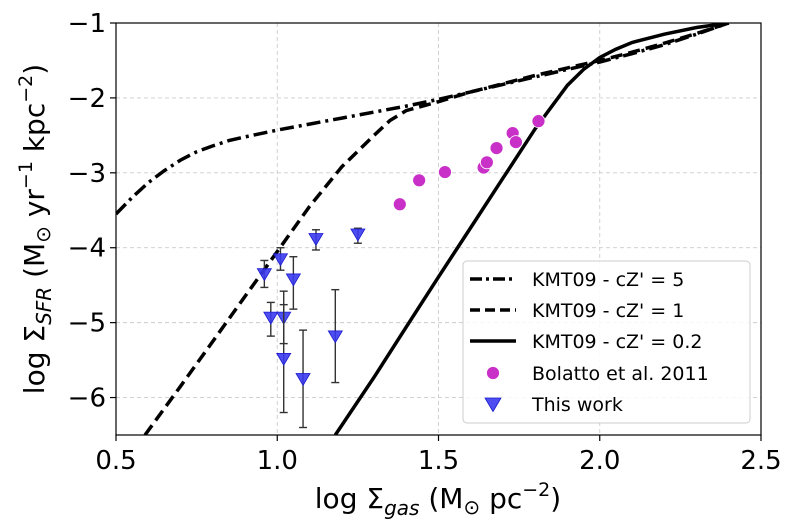 Image resolution: width=800 pixels, height=522 pixels. I want to click on y-tick-label: −1, so click(87, 24).